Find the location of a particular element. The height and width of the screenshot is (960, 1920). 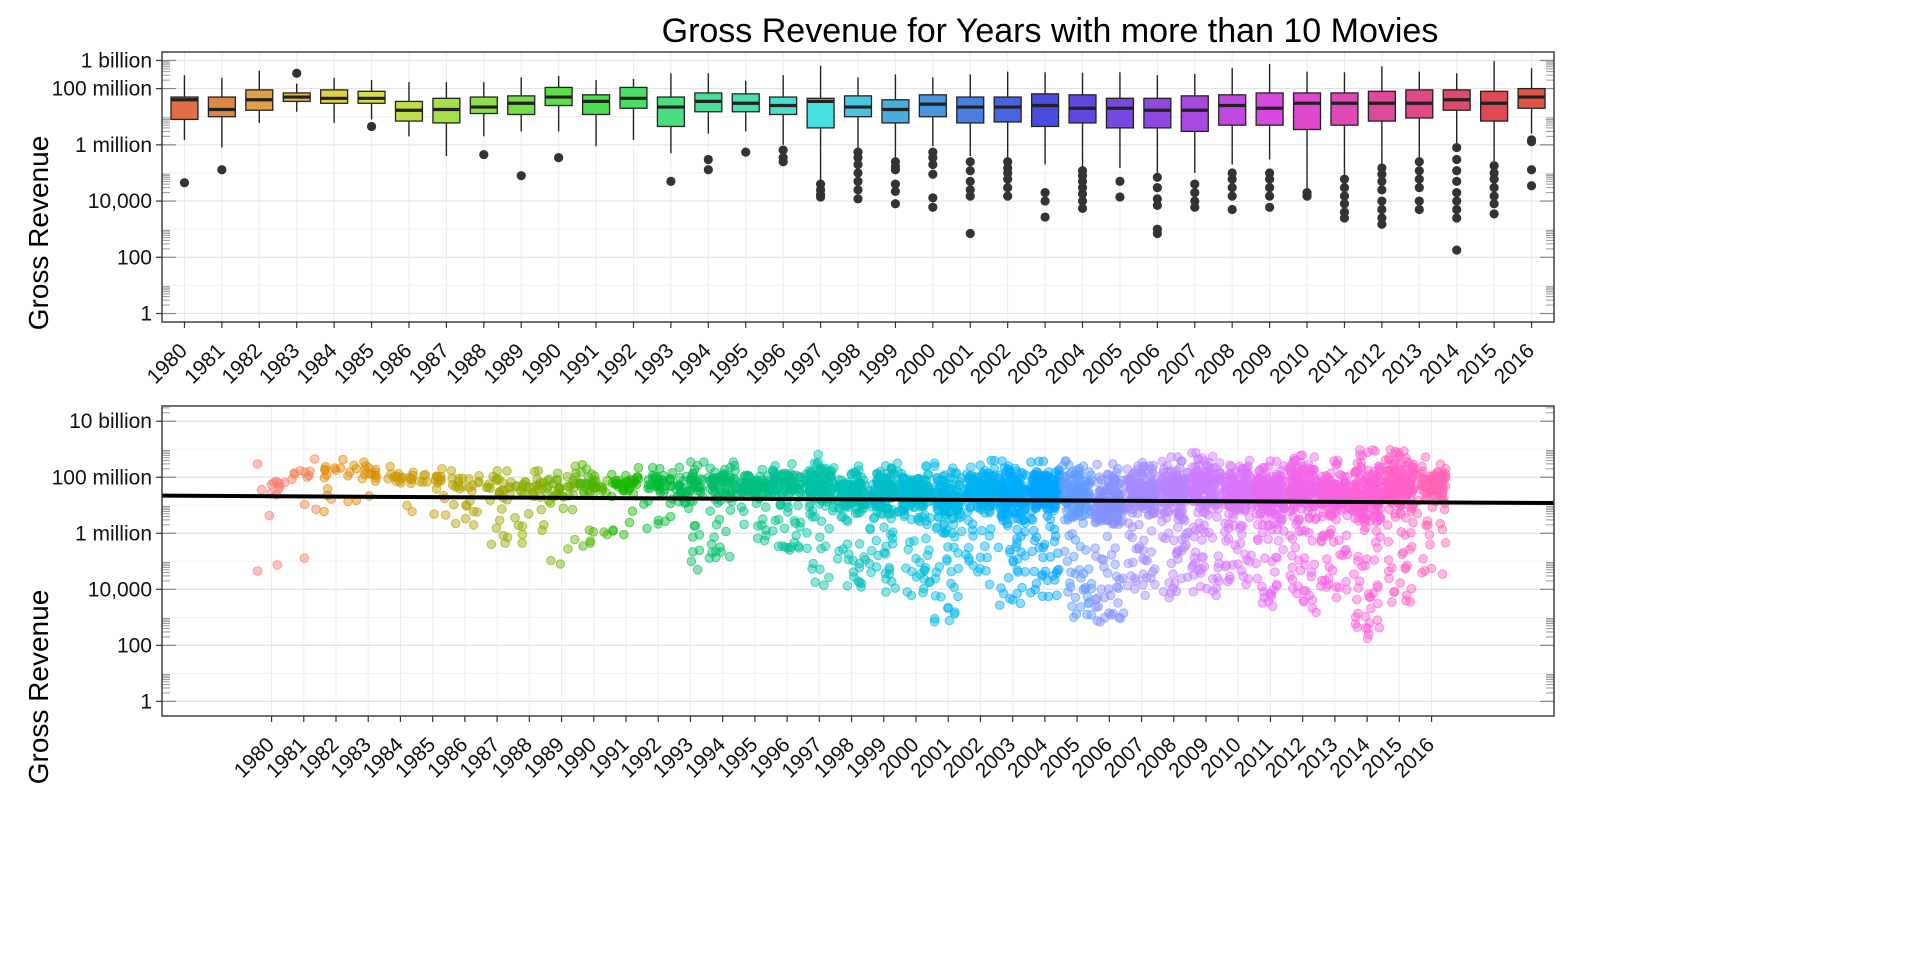

top-y-tick-label: 1 billion is located at coordinates (116, 60).